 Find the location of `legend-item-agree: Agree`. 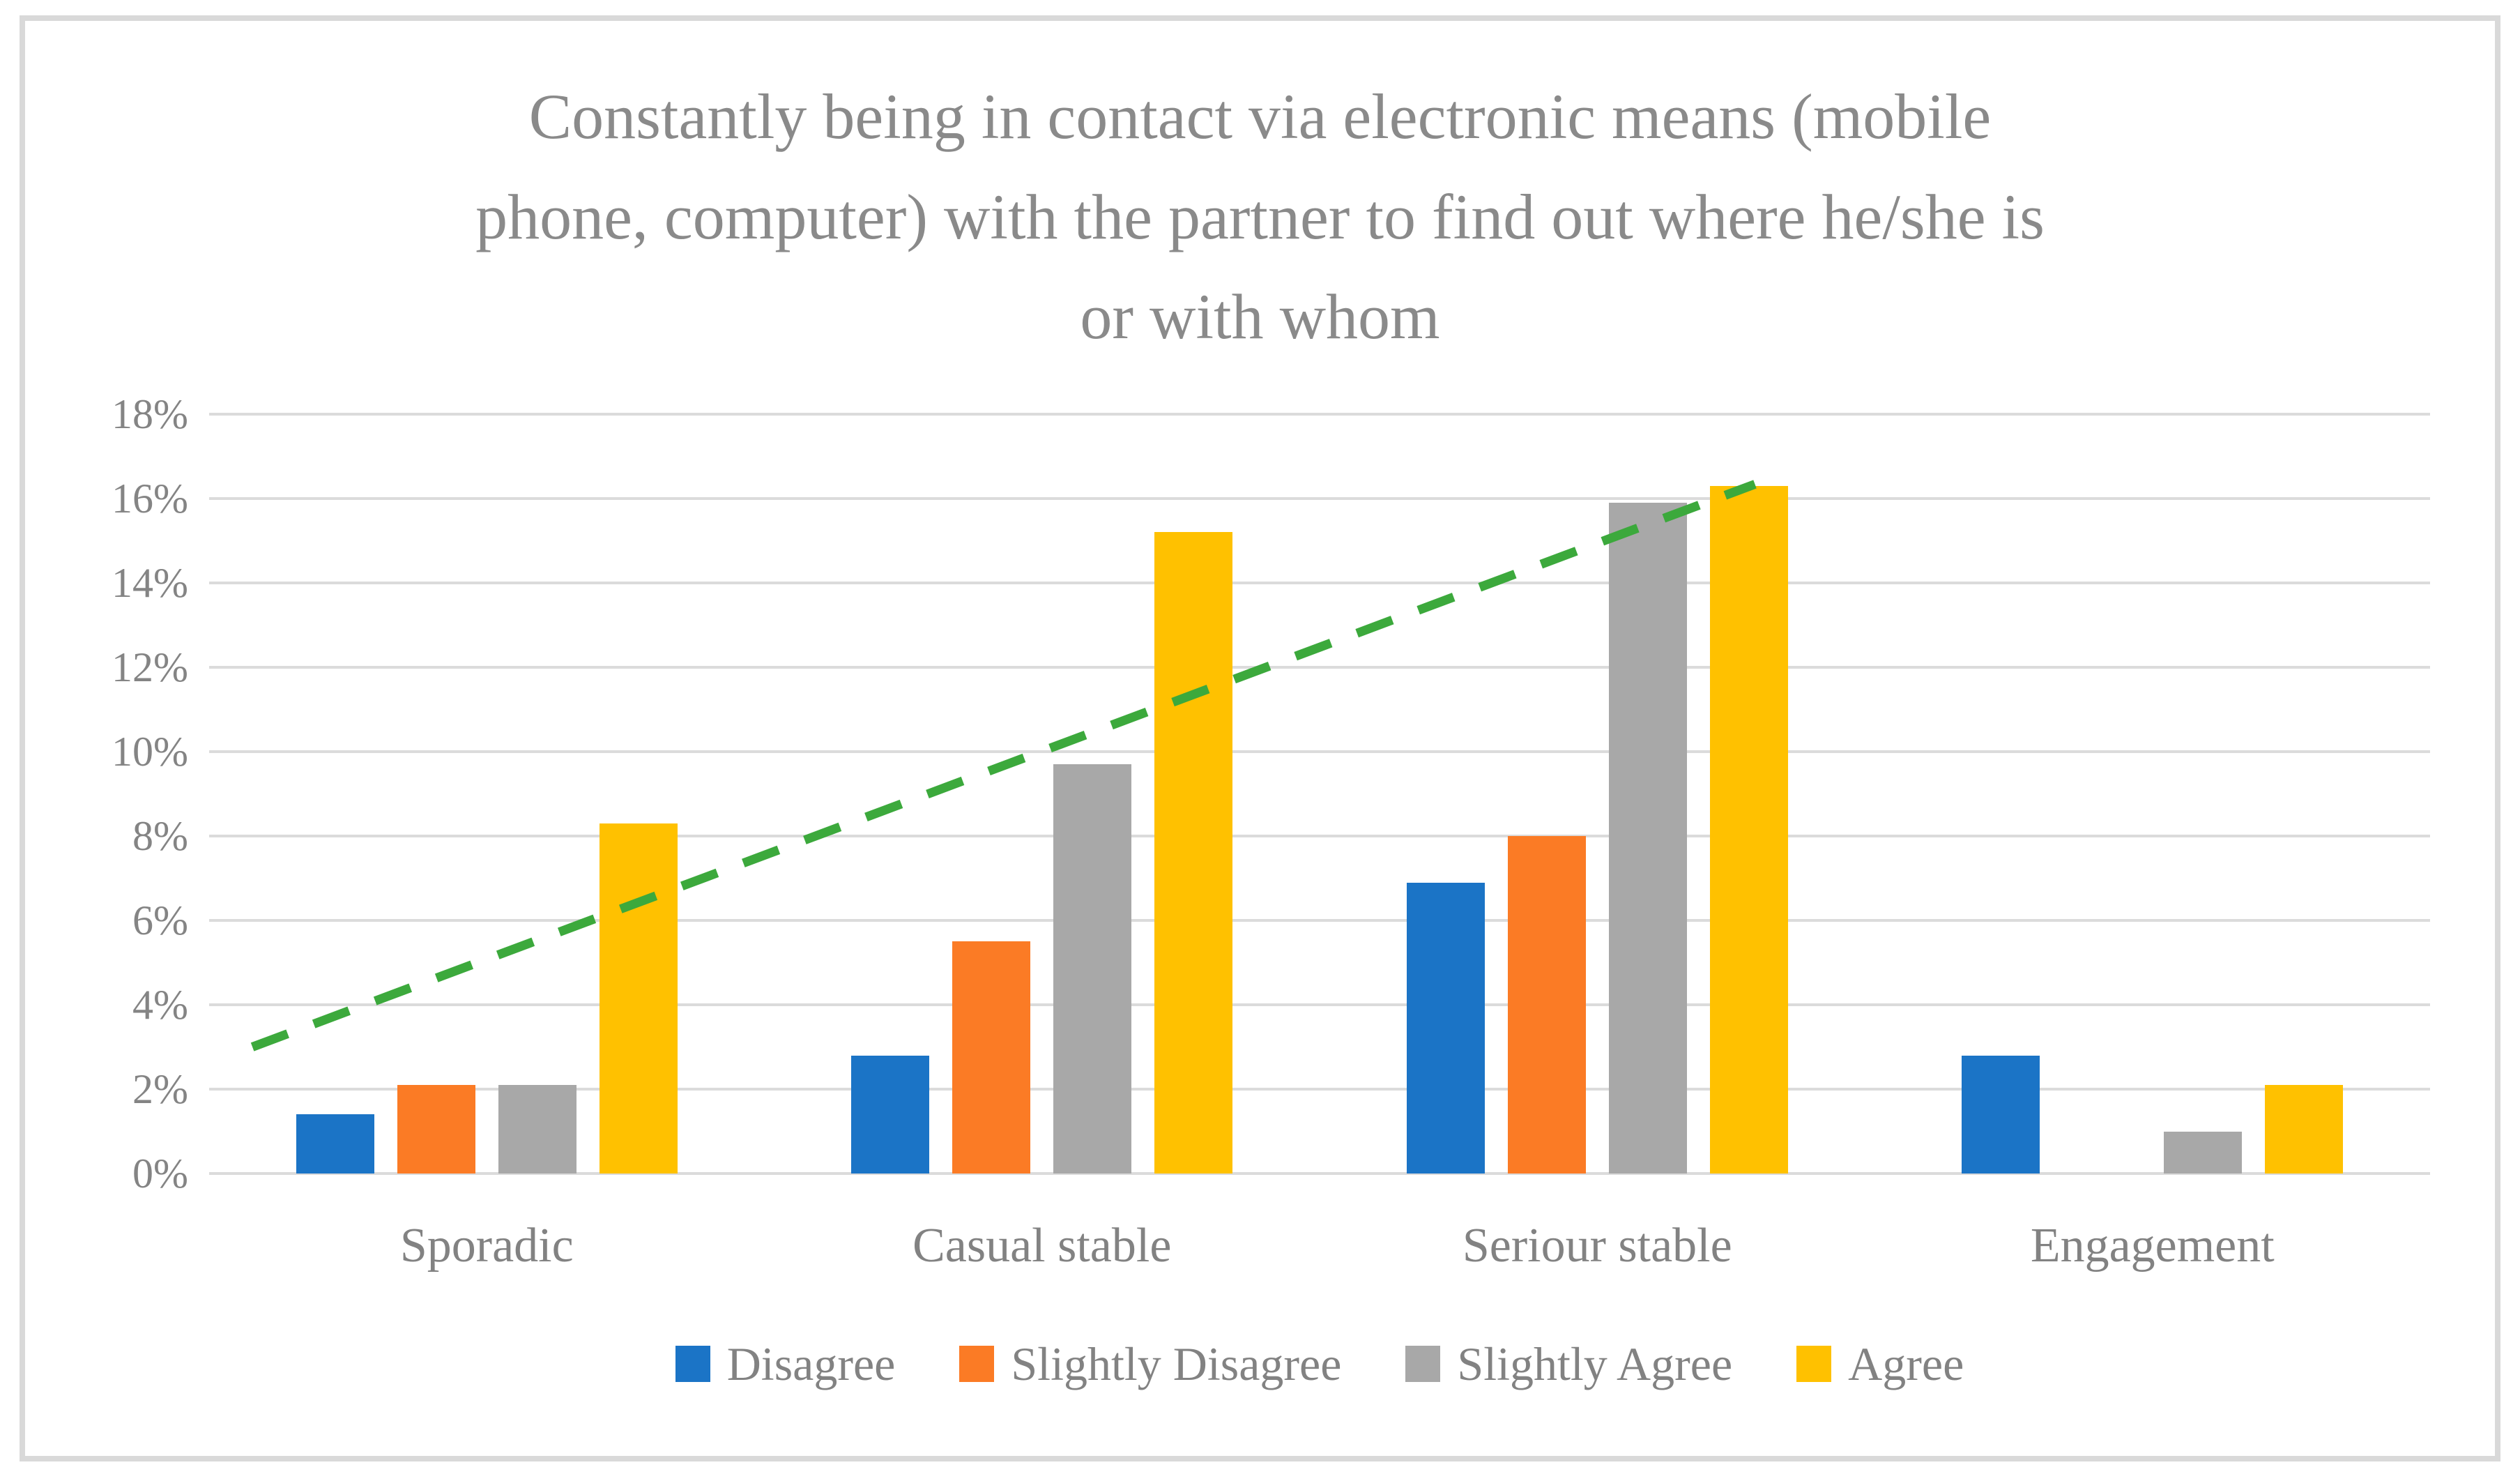

legend-item-agree: Agree is located at coordinates (1880, 1364).